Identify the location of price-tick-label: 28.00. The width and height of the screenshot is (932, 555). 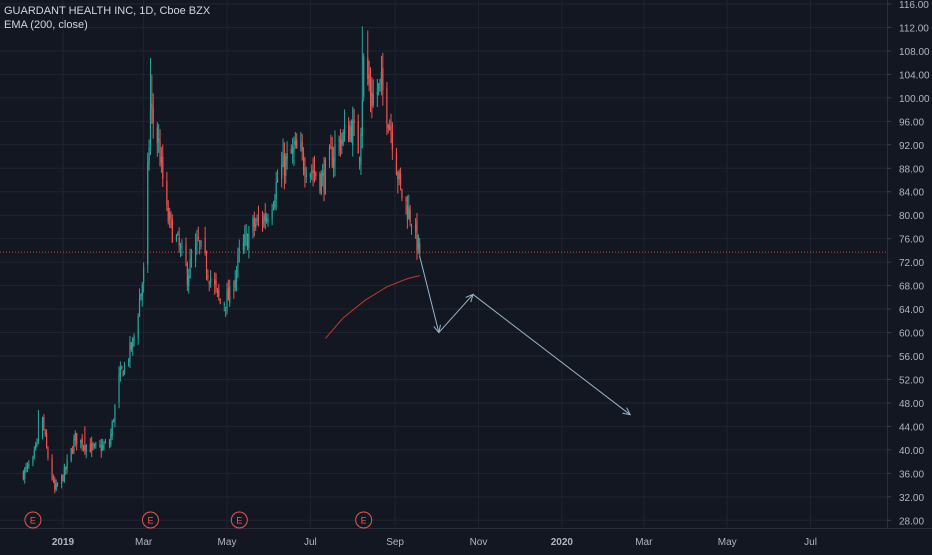
(911, 521).